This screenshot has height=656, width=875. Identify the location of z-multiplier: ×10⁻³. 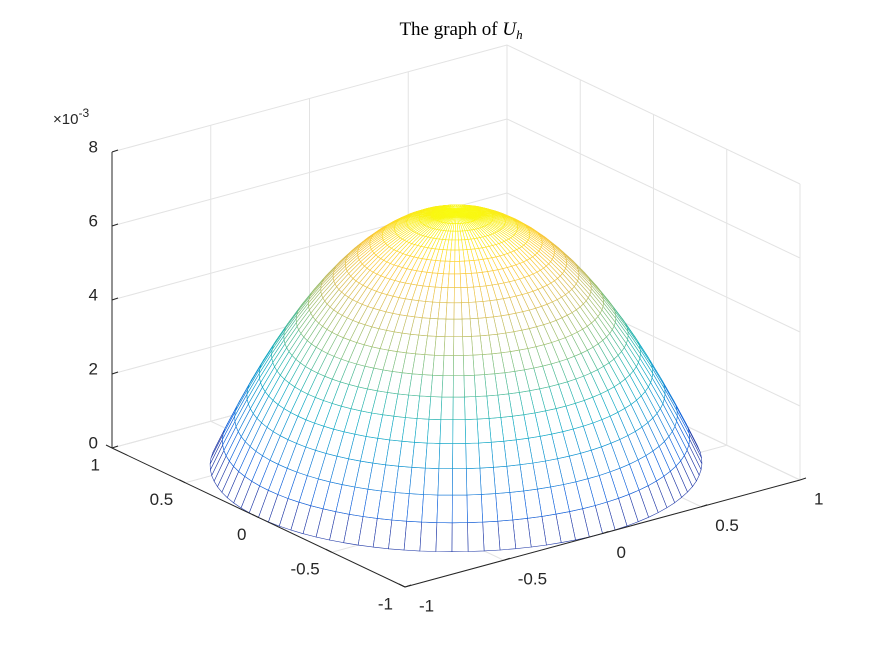
(71, 117).